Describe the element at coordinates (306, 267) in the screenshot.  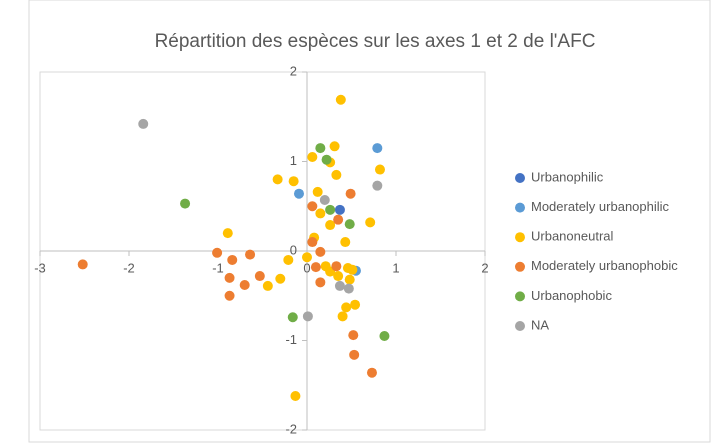
I see `x-tick-label: 0` at that location.